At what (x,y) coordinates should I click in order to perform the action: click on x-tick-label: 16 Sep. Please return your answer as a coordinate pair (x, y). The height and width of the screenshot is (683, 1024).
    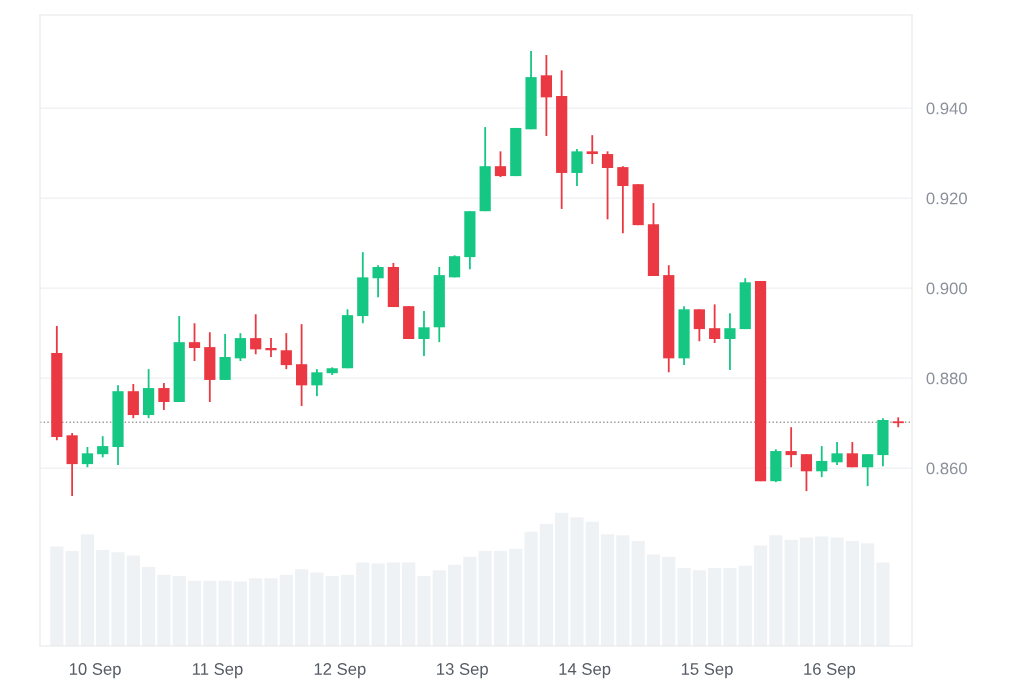
    Looking at the image, I should click on (830, 671).